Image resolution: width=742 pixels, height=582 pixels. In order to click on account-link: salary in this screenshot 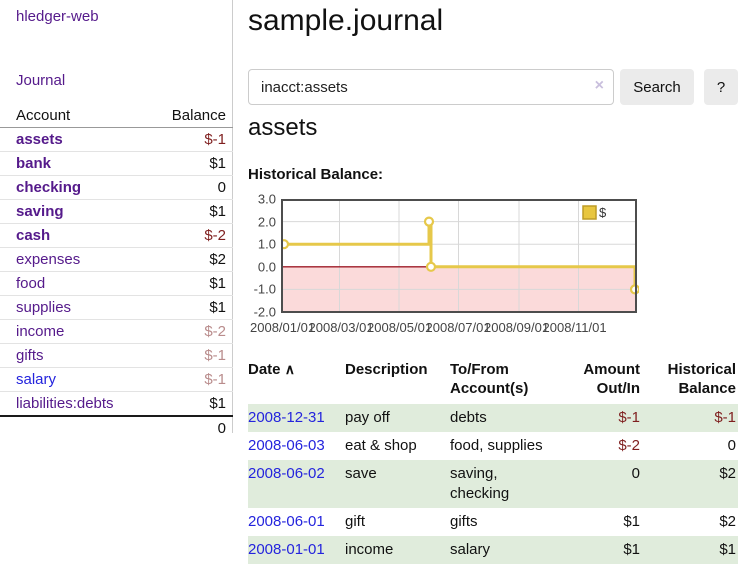, I will do `click(36, 379)`.